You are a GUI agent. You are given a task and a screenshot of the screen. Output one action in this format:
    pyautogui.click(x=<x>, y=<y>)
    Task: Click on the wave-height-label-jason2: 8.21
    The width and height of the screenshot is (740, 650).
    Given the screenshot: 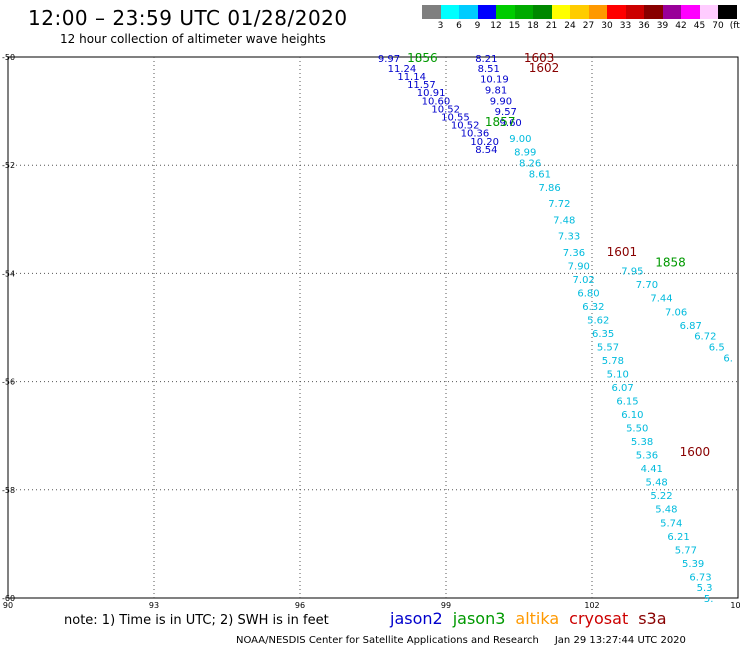 What is the action you would take?
    pyautogui.click(x=486, y=59)
    